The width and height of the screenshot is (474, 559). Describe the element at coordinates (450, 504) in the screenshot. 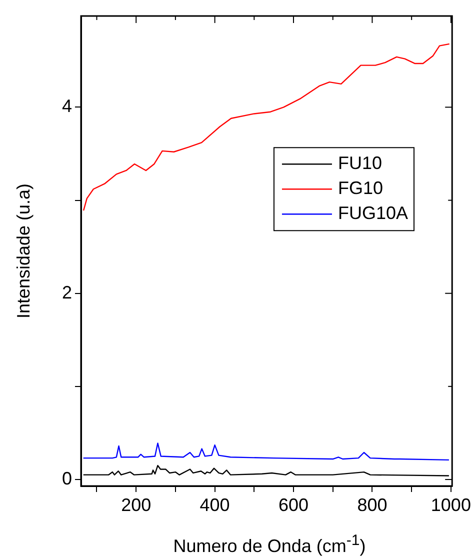

I see `x-tick-label: 1000` at that location.